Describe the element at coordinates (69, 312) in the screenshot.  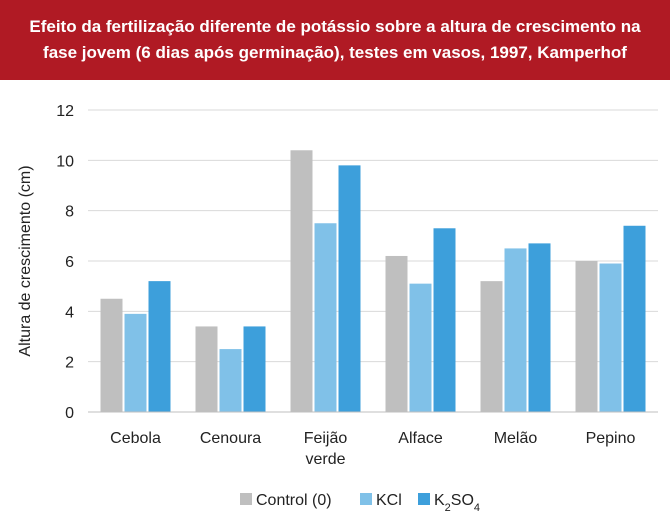
I see `y-tick-label: 4` at that location.